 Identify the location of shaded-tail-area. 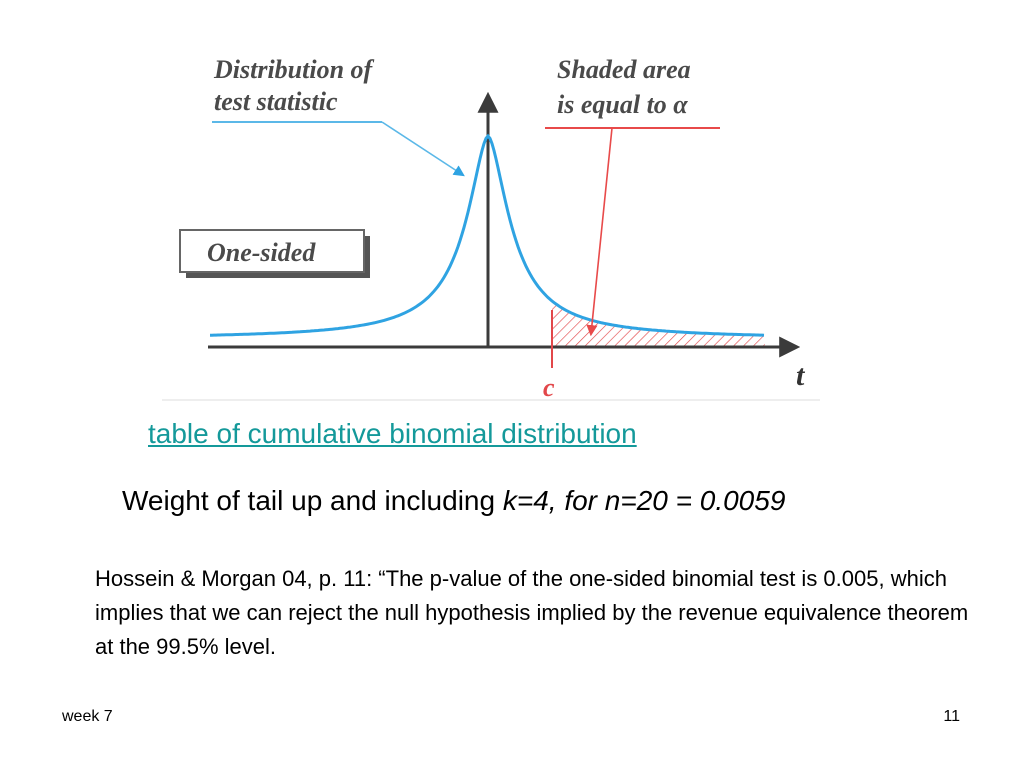
(658, 324).